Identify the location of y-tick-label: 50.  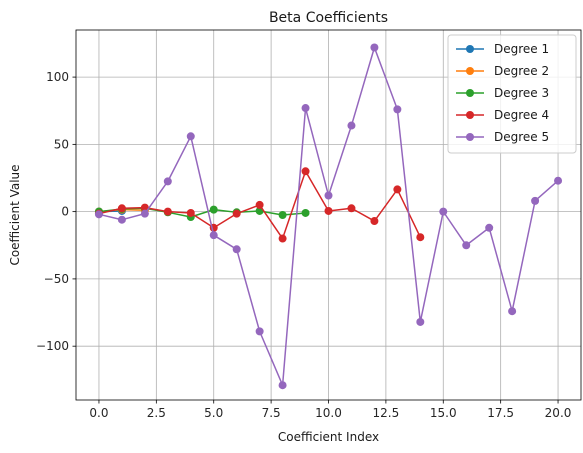
(61, 144).